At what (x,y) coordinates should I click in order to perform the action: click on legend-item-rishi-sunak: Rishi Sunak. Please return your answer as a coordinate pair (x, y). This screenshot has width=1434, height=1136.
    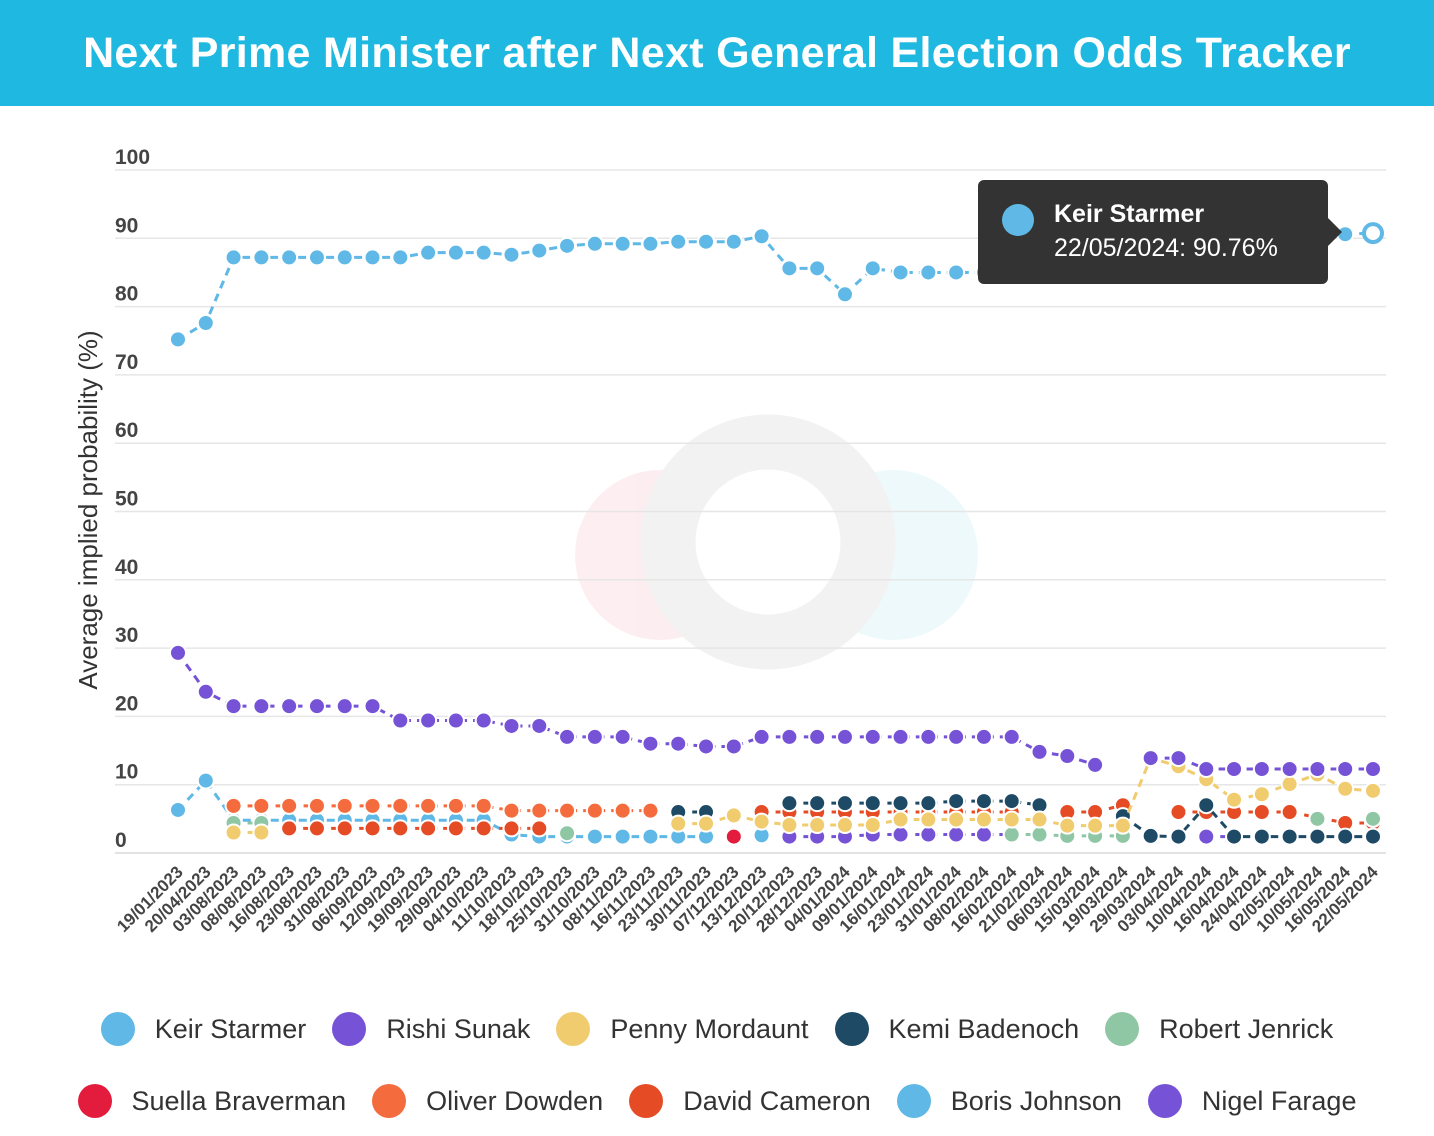
    Looking at the image, I should click on (431, 1029).